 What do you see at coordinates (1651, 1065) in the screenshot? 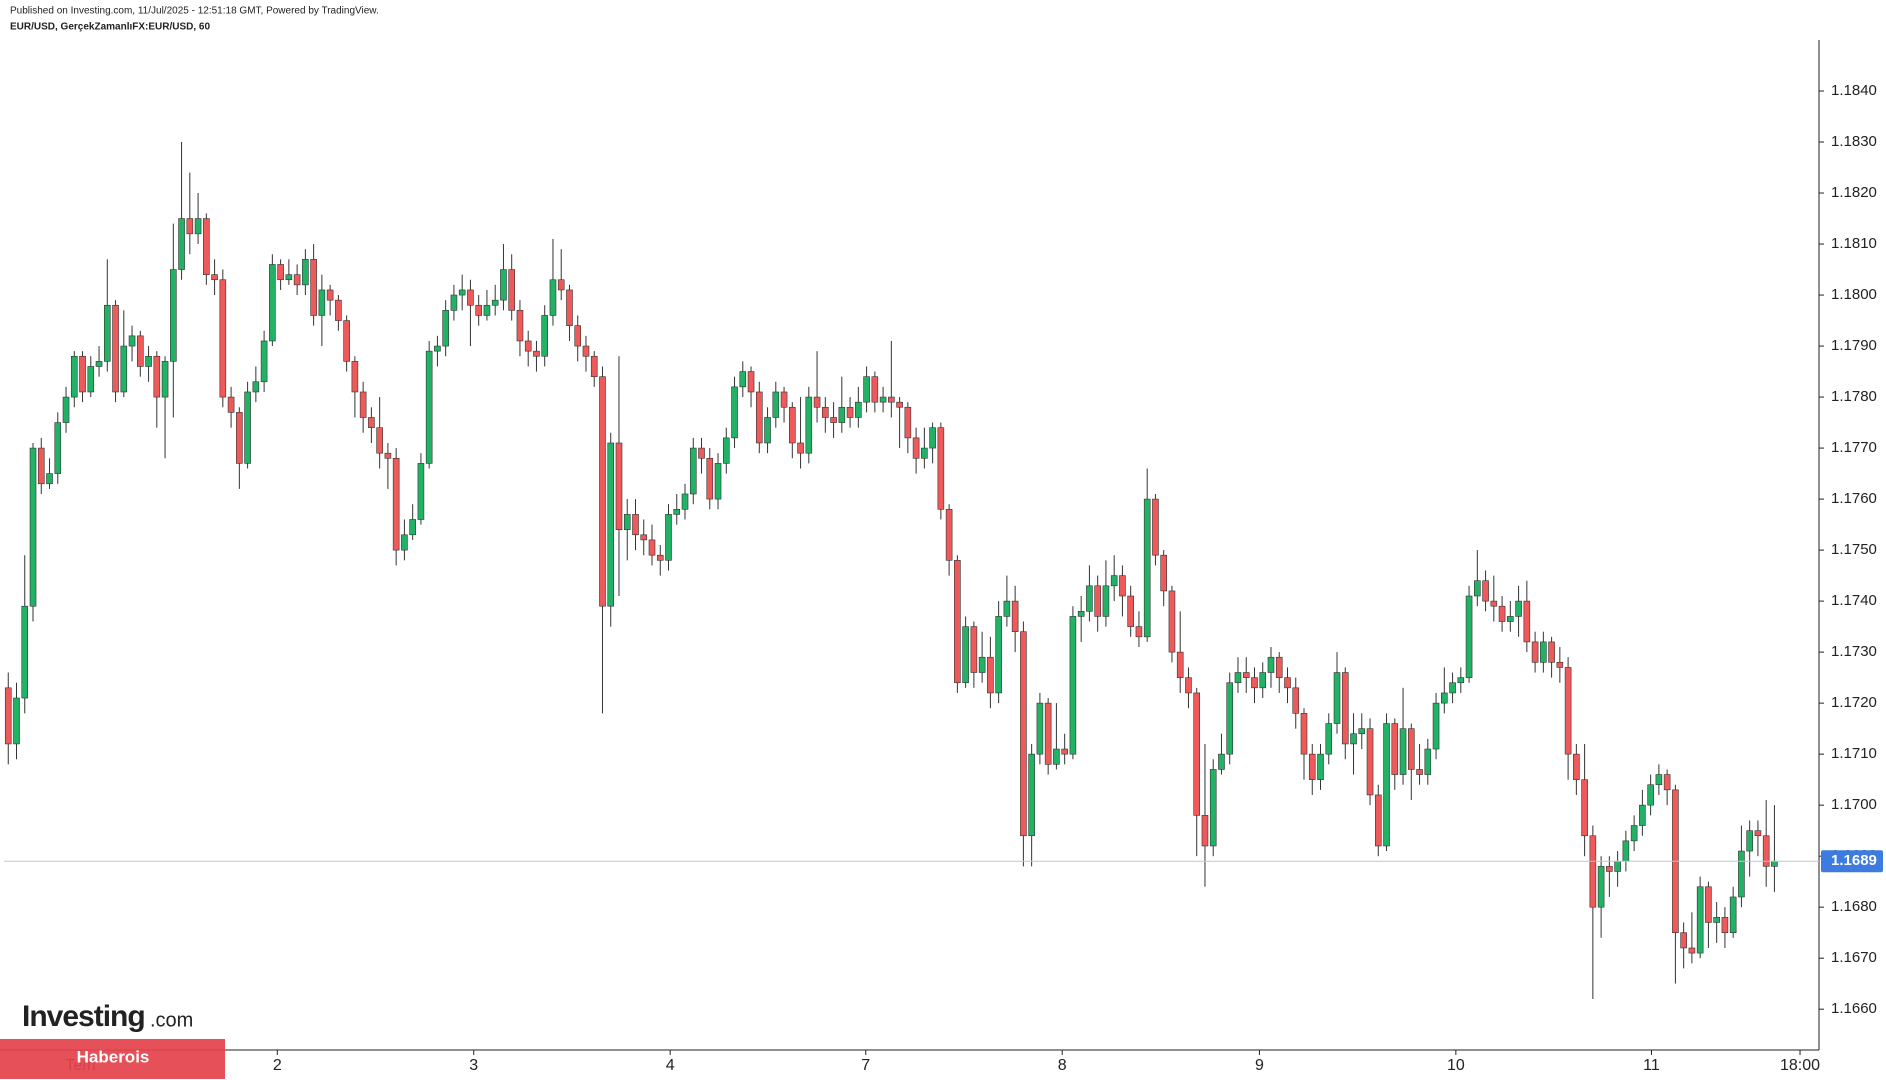
I see `x-tick-label: 11` at bounding box center [1651, 1065].